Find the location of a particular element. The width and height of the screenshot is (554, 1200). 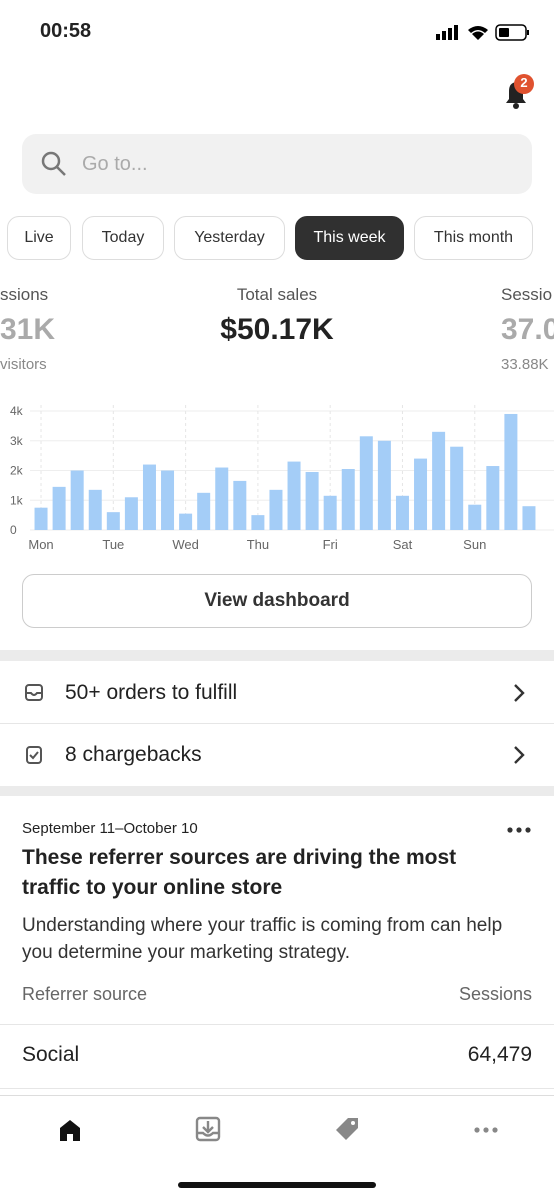

x-tick-label: Wed is located at coordinates (185, 544).